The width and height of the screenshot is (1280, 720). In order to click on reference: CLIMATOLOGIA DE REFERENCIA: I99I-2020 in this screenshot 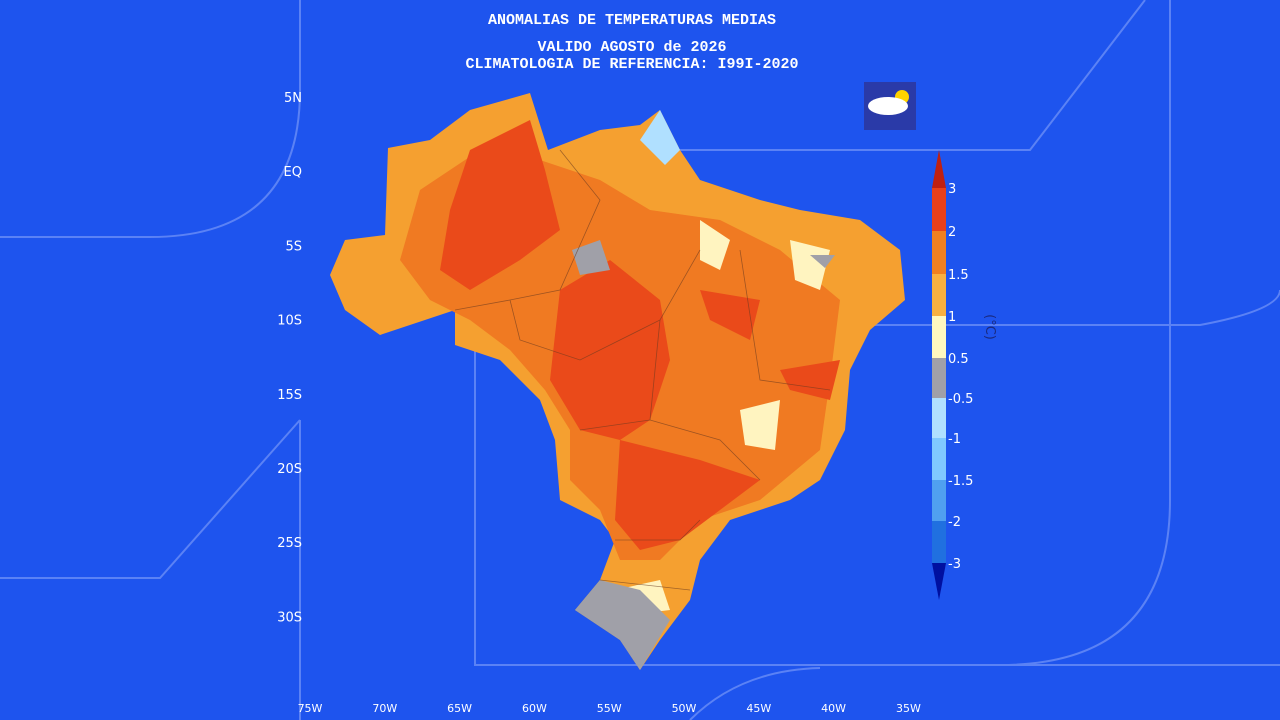, I will do `click(631, 64)`.